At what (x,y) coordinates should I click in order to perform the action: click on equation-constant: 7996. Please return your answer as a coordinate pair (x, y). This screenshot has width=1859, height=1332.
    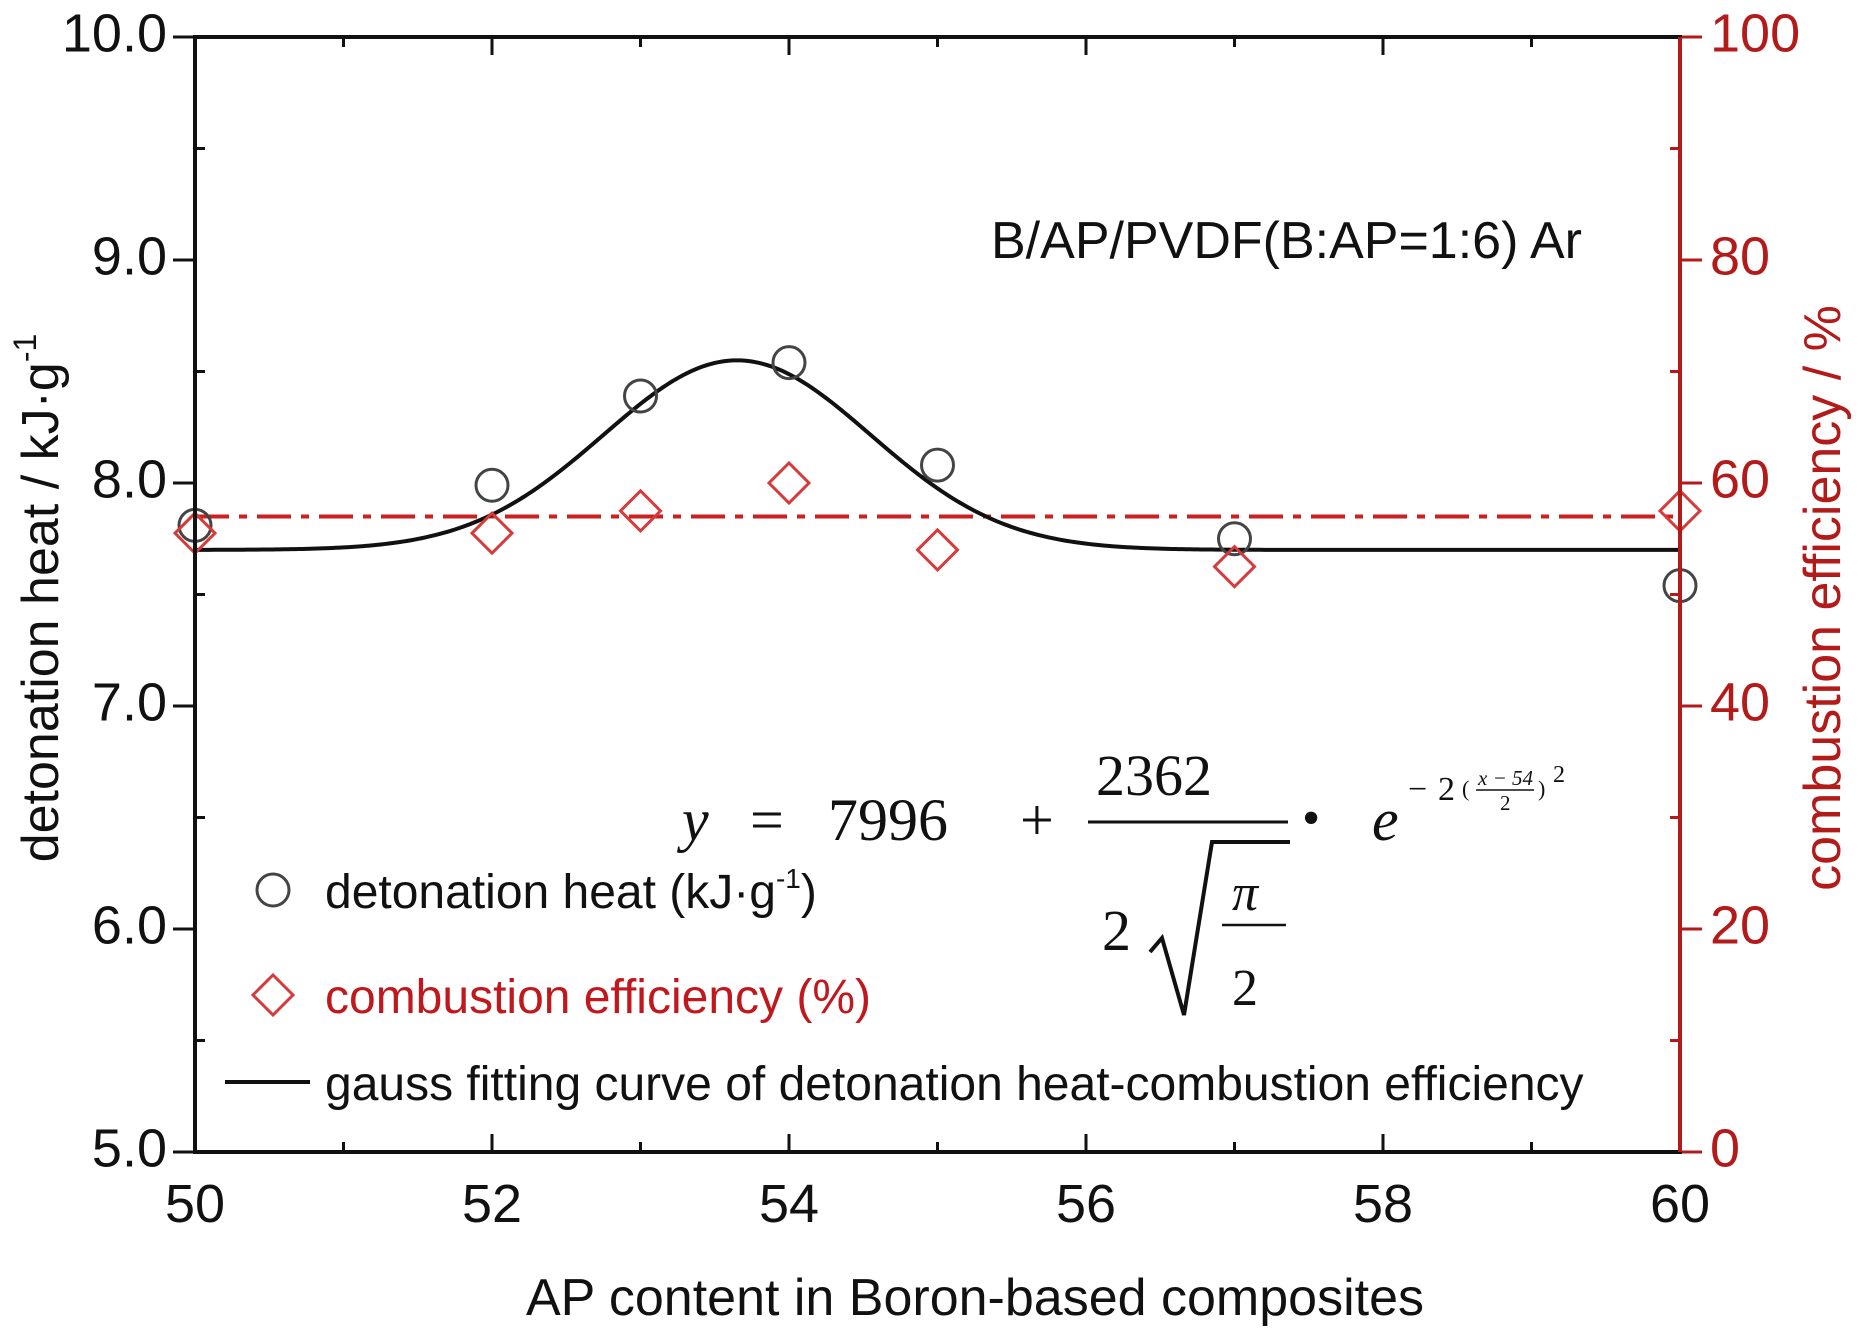
    Looking at the image, I should click on (888, 820).